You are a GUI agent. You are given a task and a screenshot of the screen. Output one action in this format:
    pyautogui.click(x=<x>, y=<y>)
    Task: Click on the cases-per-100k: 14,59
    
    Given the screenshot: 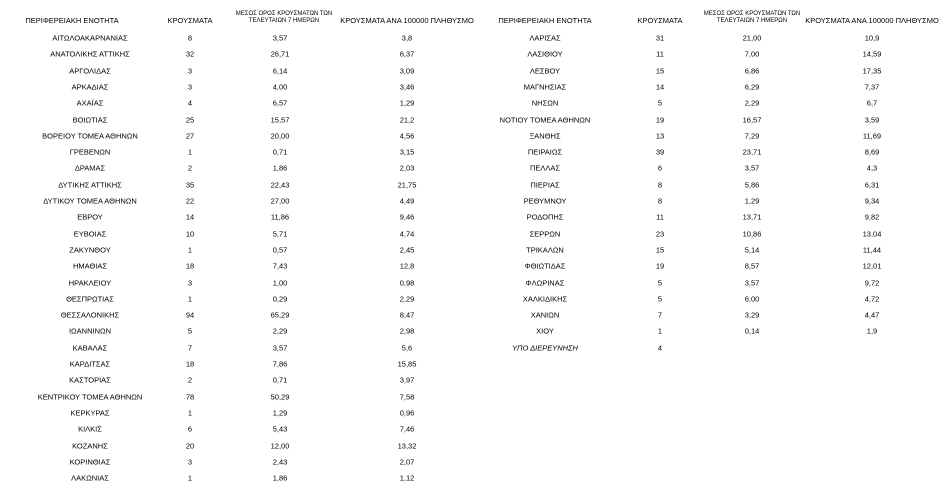 What is the action you would take?
    pyautogui.click(x=872, y=54)
    